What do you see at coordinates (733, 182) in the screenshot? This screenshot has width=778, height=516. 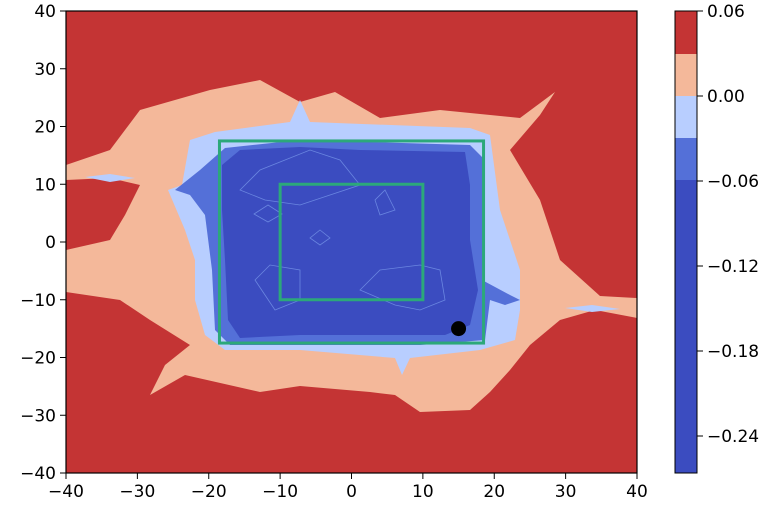 I see `colorbar-tick-label: −0.06` at bounding box center [733, 182].